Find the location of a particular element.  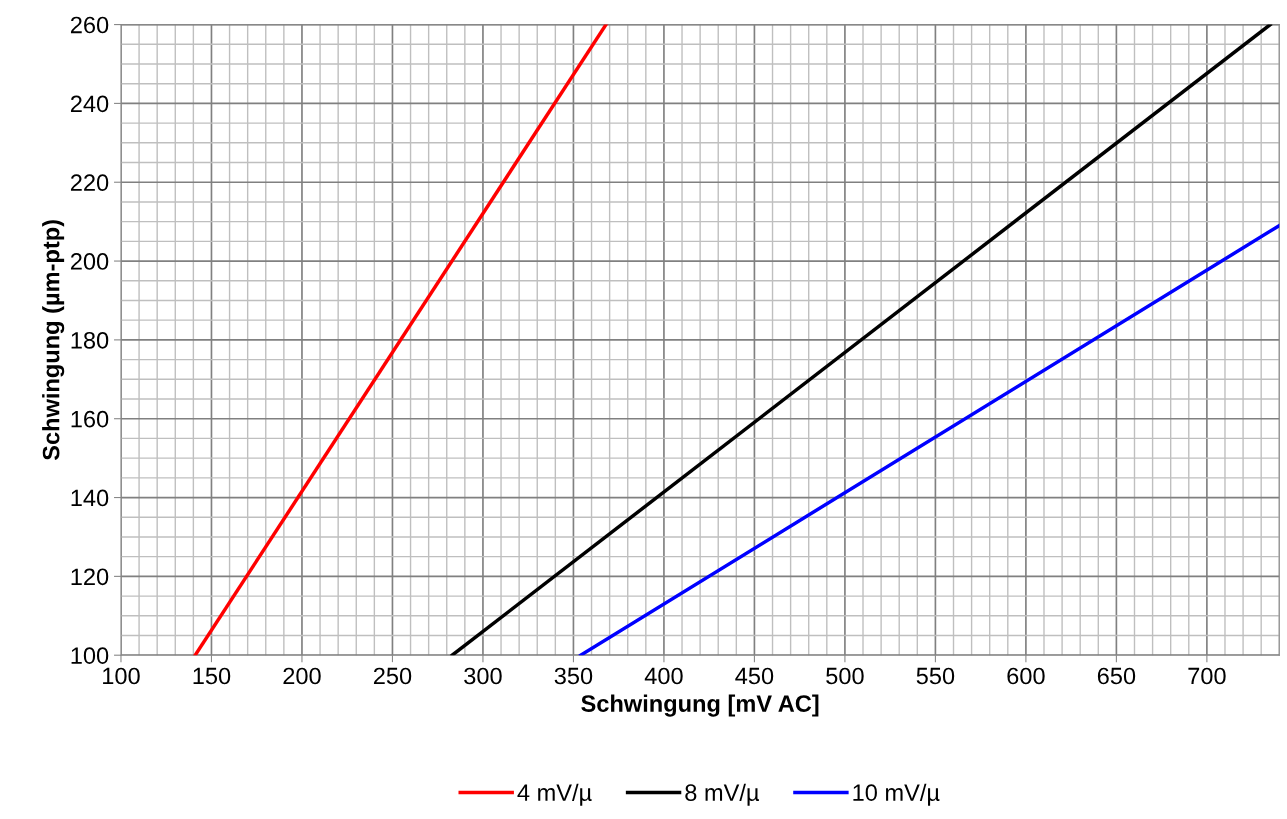

x-tick-label: 150 is located at coordinates (212, 676).